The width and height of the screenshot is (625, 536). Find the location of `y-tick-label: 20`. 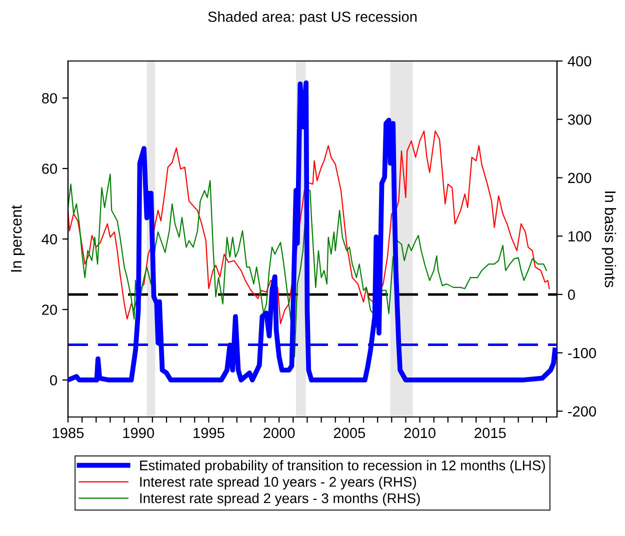

y-tick-label: 20 is located at coordinates (50, 309).